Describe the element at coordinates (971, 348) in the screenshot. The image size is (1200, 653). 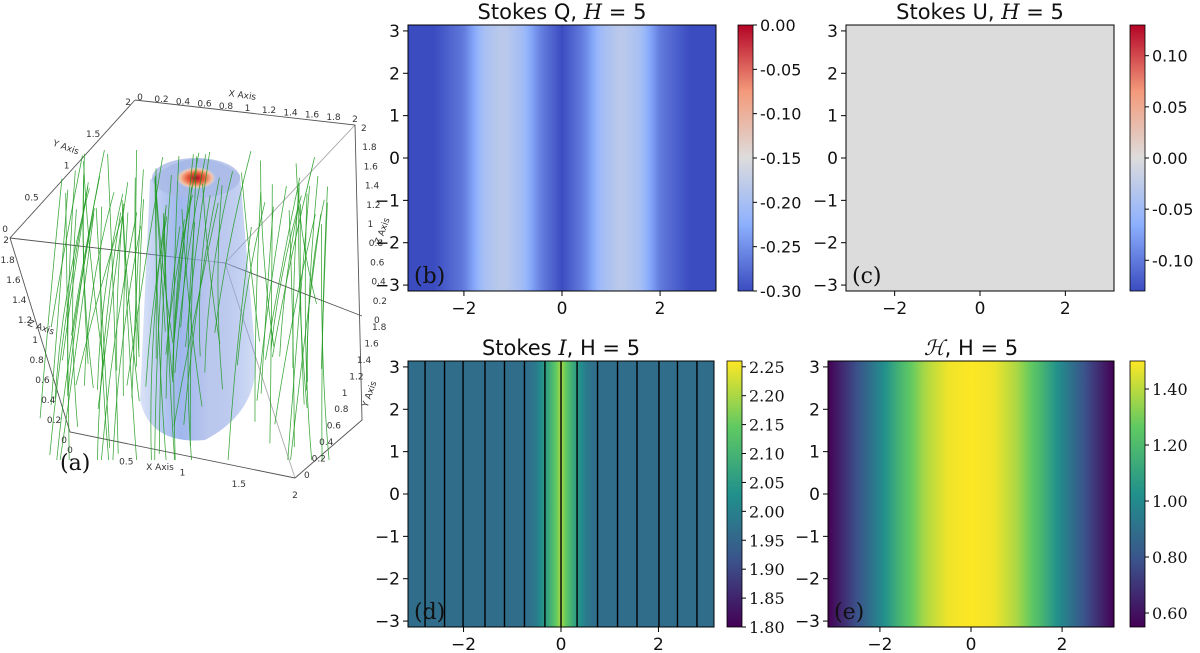
I see `title-e: ℋ, H = 5` at that location.